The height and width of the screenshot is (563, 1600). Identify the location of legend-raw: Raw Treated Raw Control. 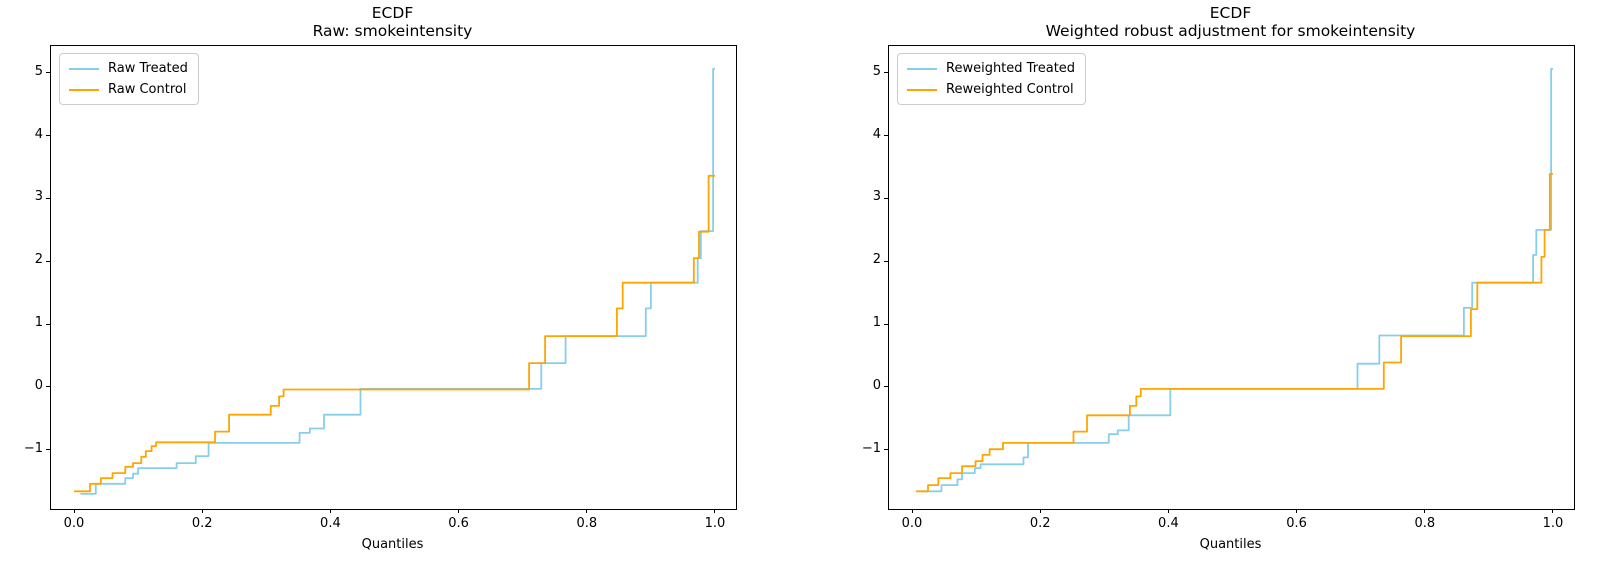
(129, 79).